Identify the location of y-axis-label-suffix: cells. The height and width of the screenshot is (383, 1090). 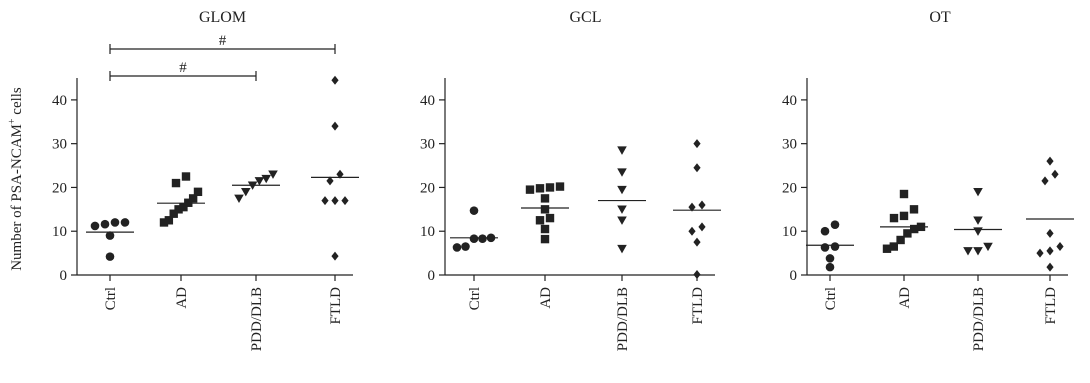
(17, 102).